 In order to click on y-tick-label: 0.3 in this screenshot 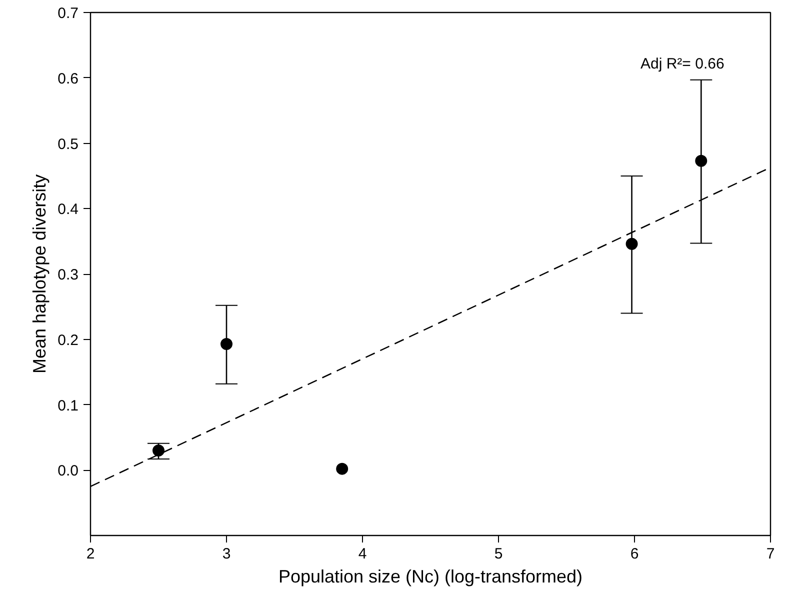, I will do `click(68, 275)`.